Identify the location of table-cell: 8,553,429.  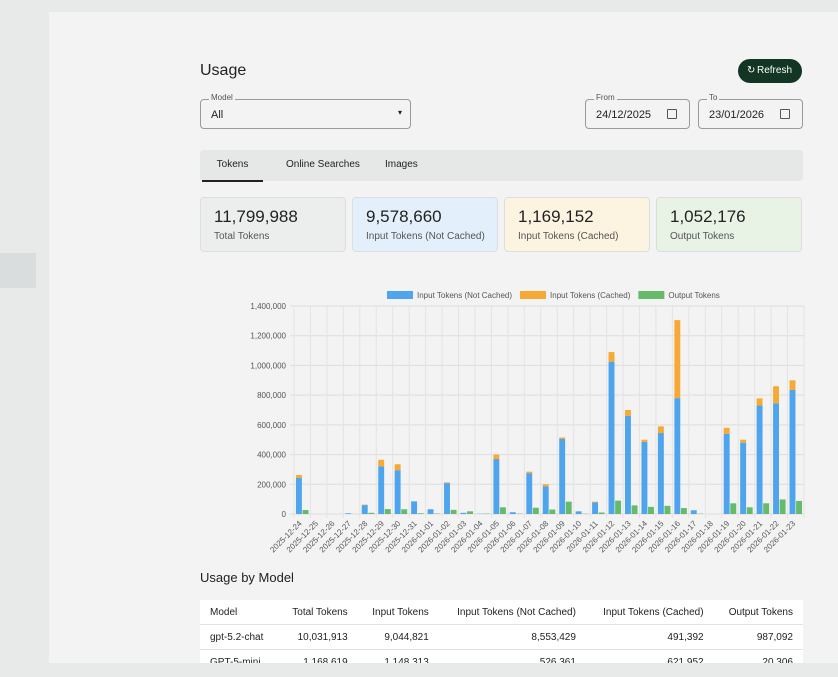
(512, 637).